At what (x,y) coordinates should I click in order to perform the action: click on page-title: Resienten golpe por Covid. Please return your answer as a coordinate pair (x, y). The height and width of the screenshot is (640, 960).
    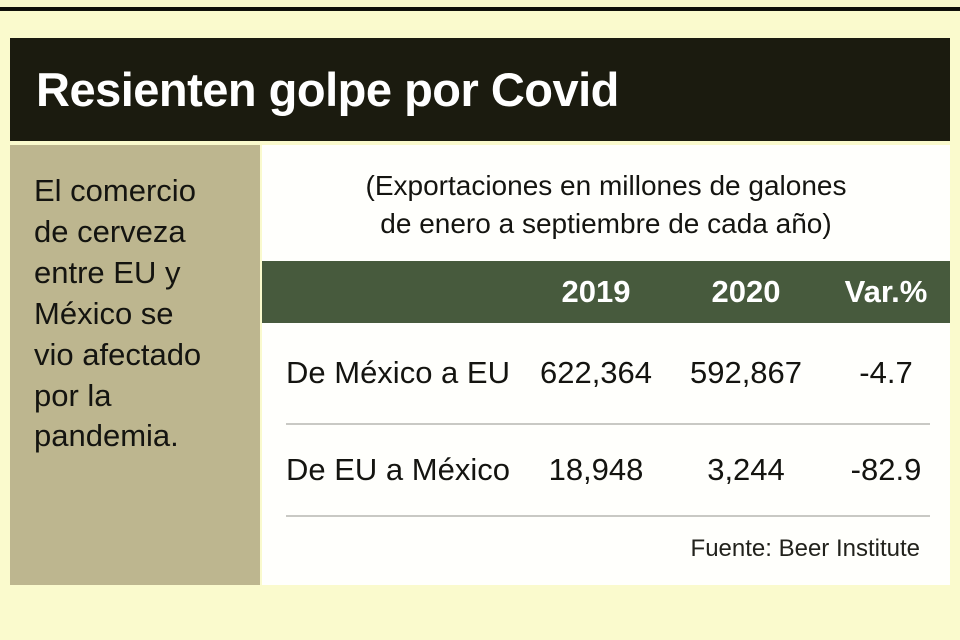
    Looking at the image, I should click on (327, 89).